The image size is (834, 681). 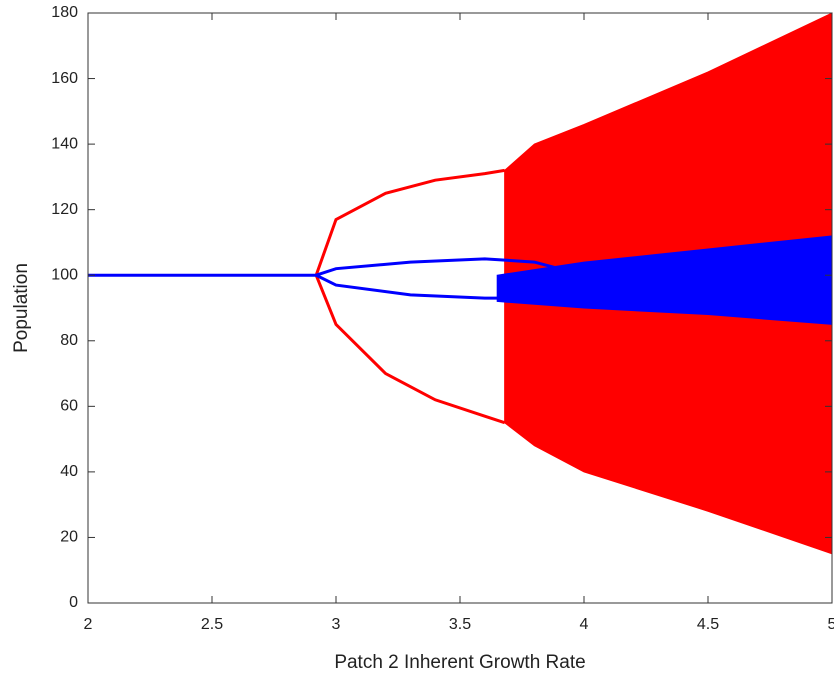 What do you see at coordinates (212, 624) in the screenshot?
I see `x-tick-label: 2.5` at bounding box center [212, 624].